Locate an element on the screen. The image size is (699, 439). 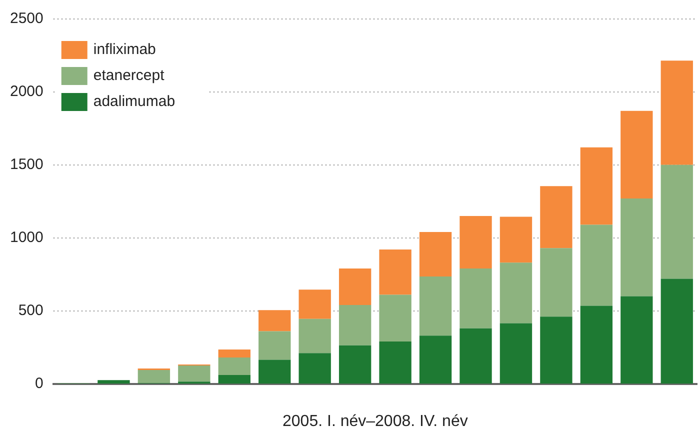
legend-label: adalimumab is located at coordinates (134, 101).